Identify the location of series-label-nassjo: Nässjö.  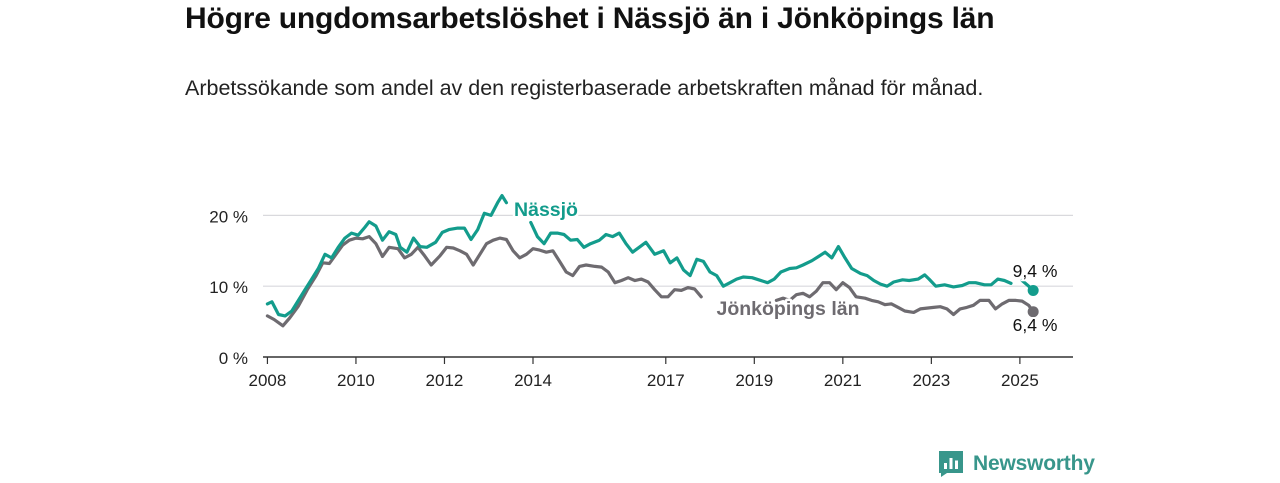
(546, 210).